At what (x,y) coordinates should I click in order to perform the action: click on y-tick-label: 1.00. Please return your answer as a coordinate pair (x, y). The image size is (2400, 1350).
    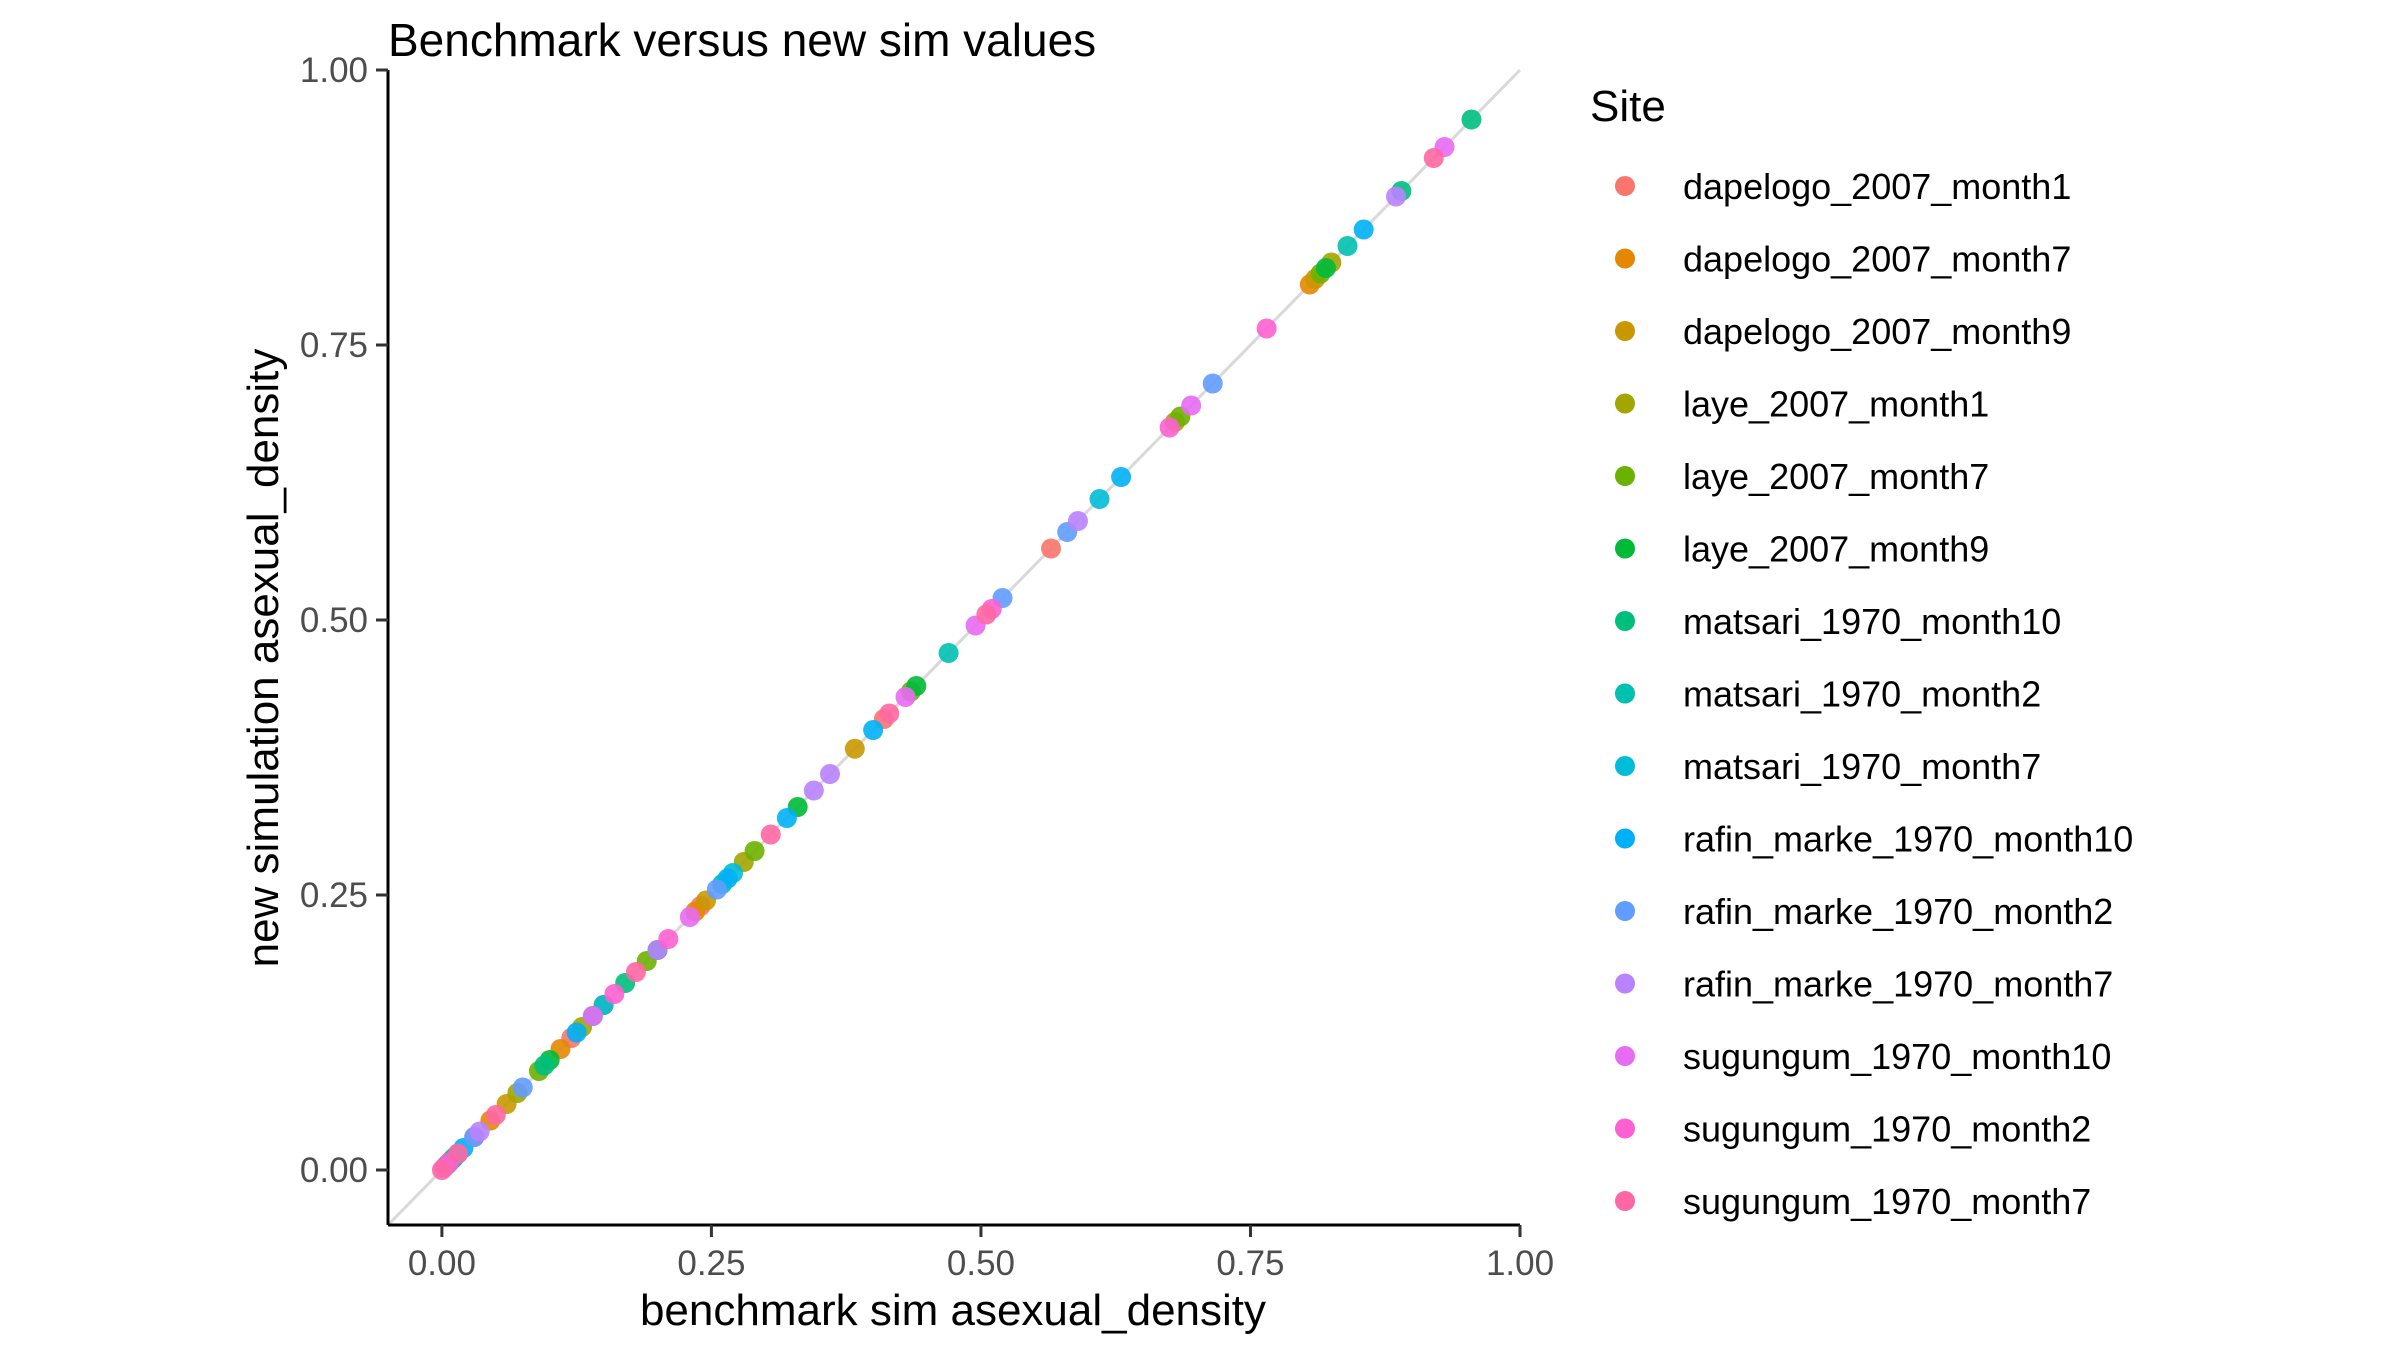
    Looking at the image, I should click on (334, 70).